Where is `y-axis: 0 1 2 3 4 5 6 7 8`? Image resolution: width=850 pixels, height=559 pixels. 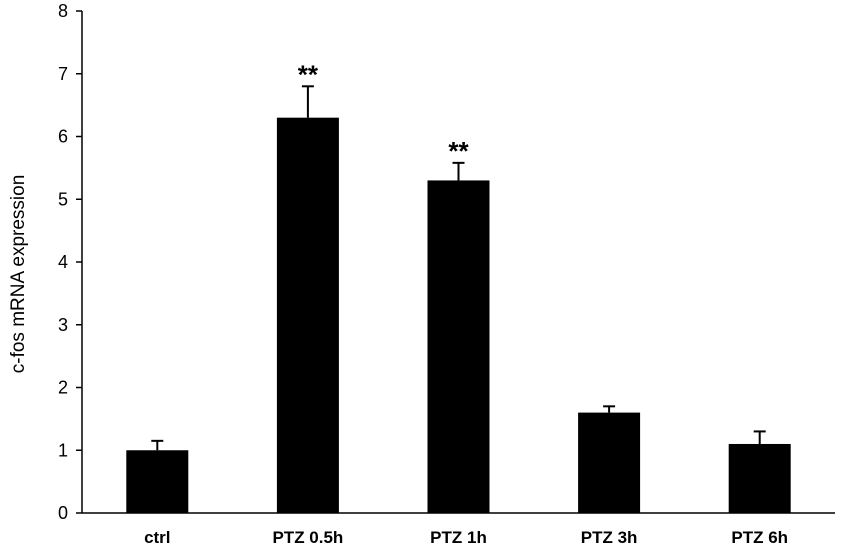
y-axis: 0 1 2 3 4 5 6 7 8 is located at coordinates (70, 262).